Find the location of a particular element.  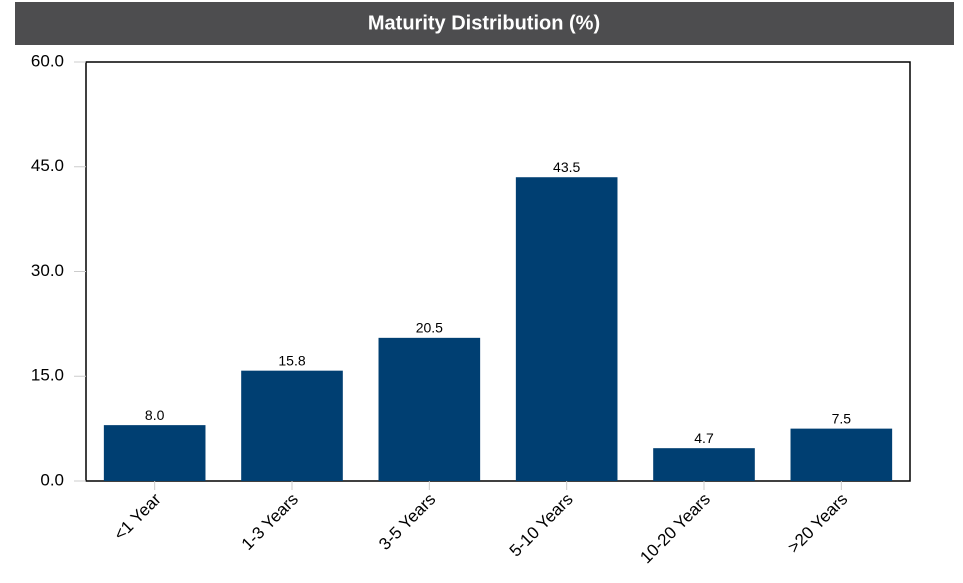

value-label: 4.7 is located at coordinates (704, 438).